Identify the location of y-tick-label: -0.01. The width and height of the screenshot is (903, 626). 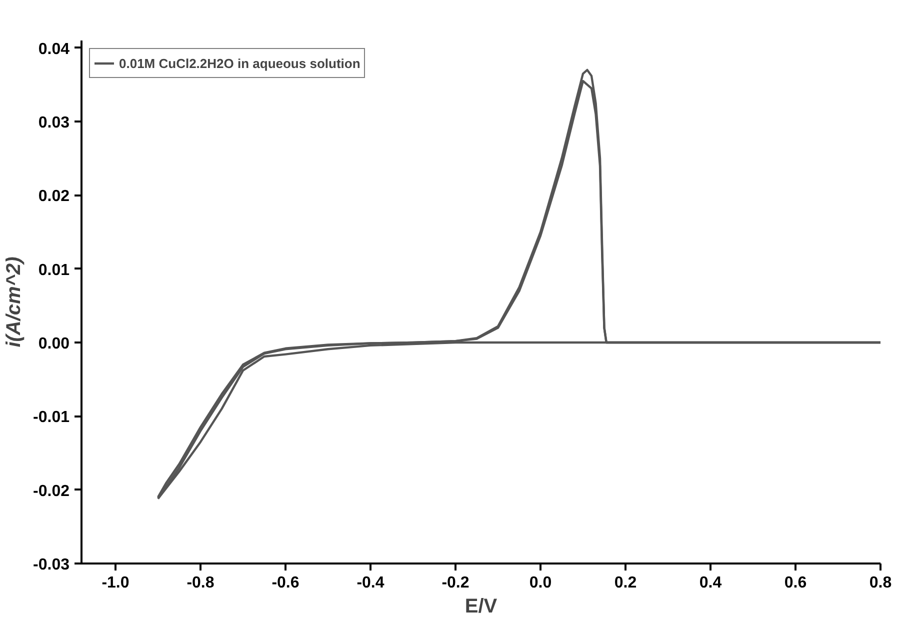
(51, 417).